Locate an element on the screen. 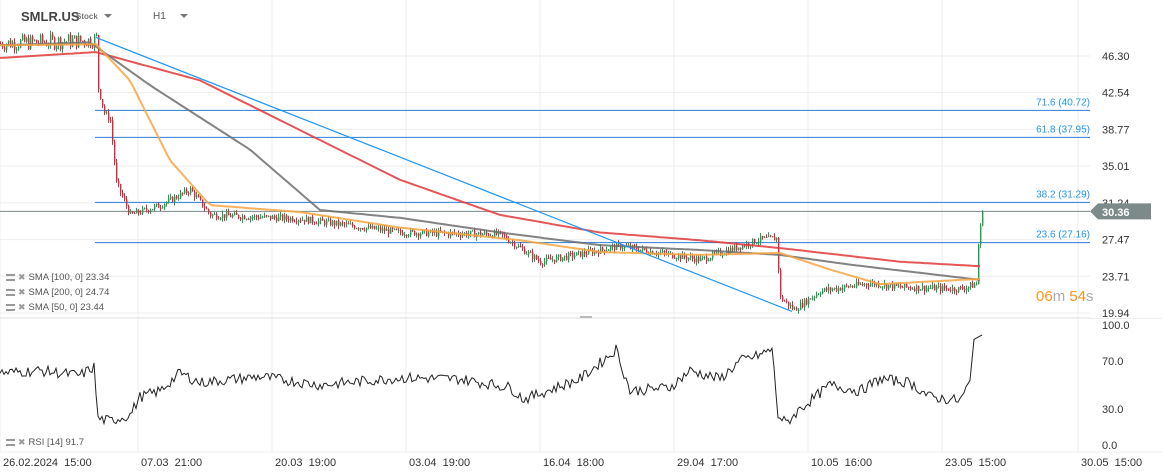 The width and height of the screenshot is (1162, 476). legend-label: SMA [200, 0] 24.74 is located at coordinates (69, 292).